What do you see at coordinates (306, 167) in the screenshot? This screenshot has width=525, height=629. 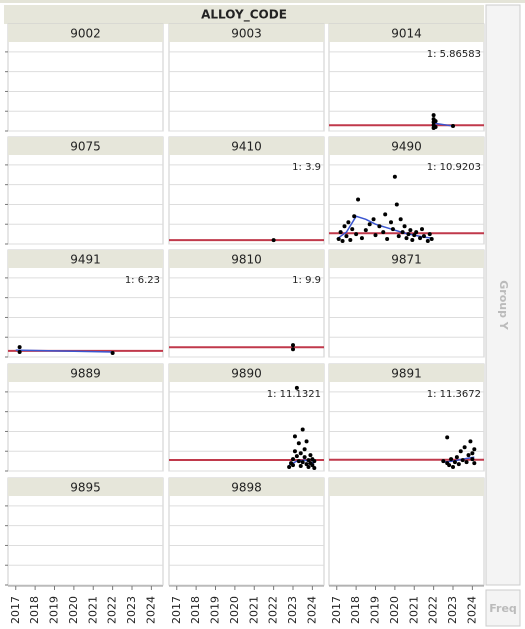 I see `mean-label: 1: 3.9` at bounding box center [306, 167].